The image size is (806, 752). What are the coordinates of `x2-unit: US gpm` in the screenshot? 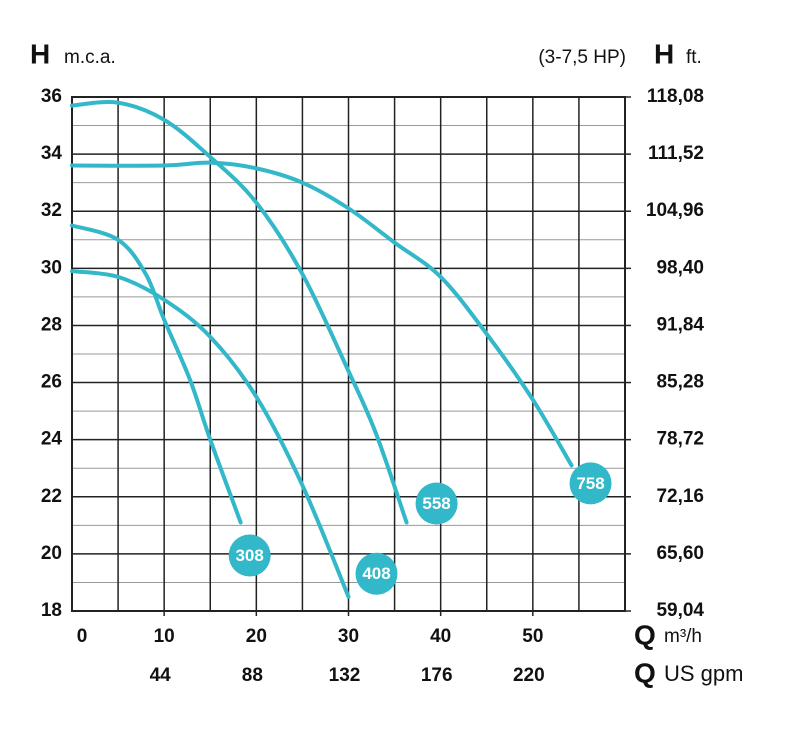 It's located at (703, 673).